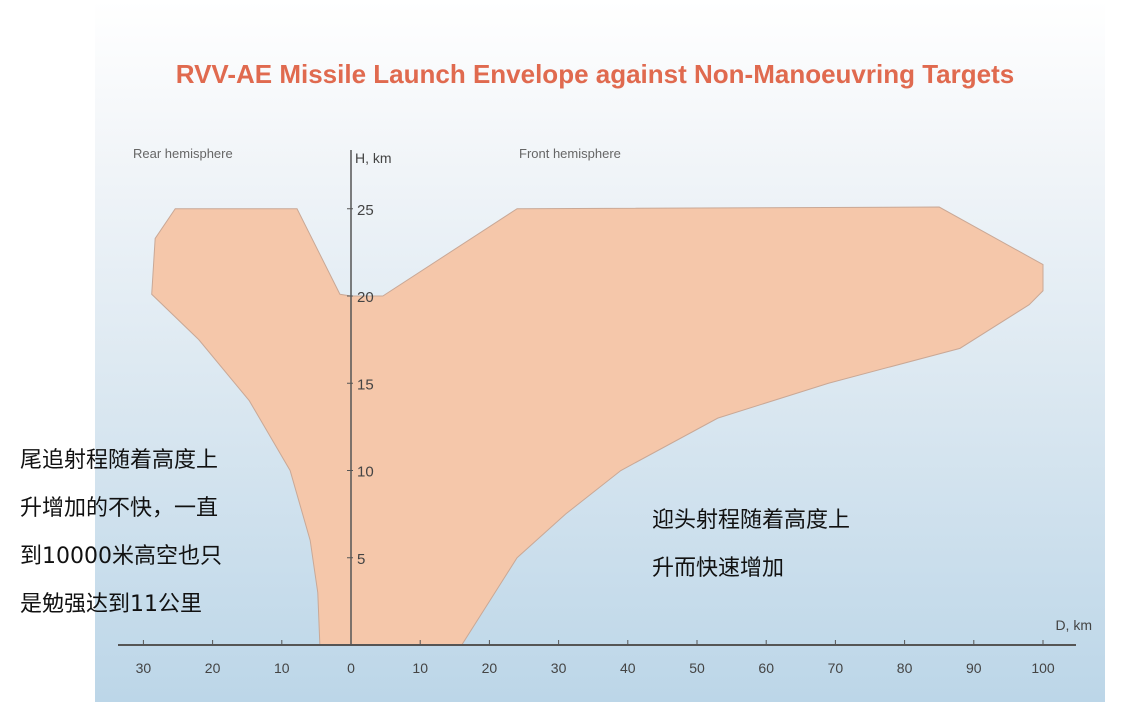 The height and width of the screenshot is (702, 1125). Describe the element at coordinates (373, 158) in the screenshot. I see `y-axis-label: H, km` at that location.